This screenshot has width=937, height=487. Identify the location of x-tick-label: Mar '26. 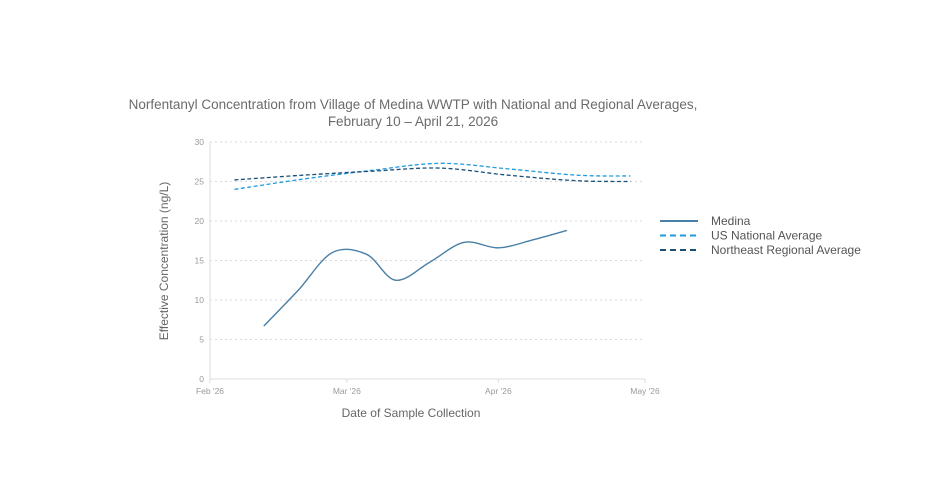
(347, 391).